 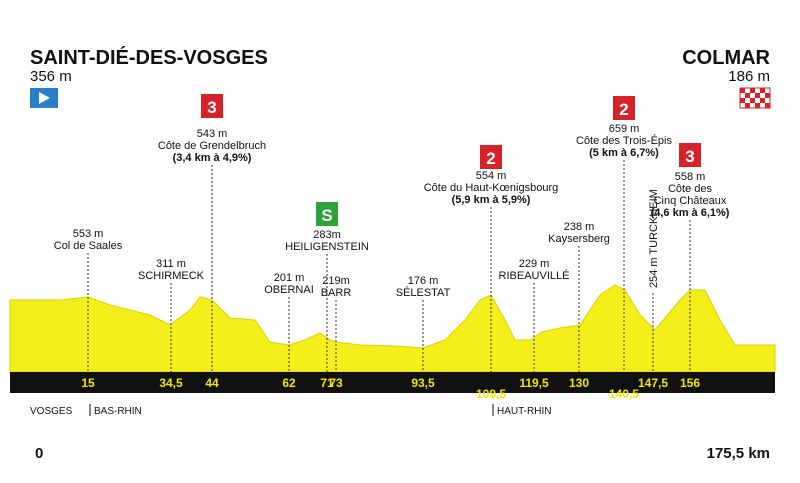 What do you see at coordinates (212, 158) in the screenshot?
I see `waypoint-label: (3,4 km à 4,9%)` at bounding box center [212, 158].